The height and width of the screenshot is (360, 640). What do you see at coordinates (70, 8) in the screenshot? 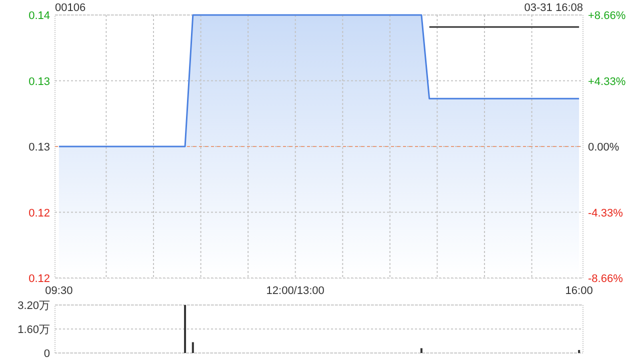
I see `chart-title: 00106` at bounding box center [70, 8].